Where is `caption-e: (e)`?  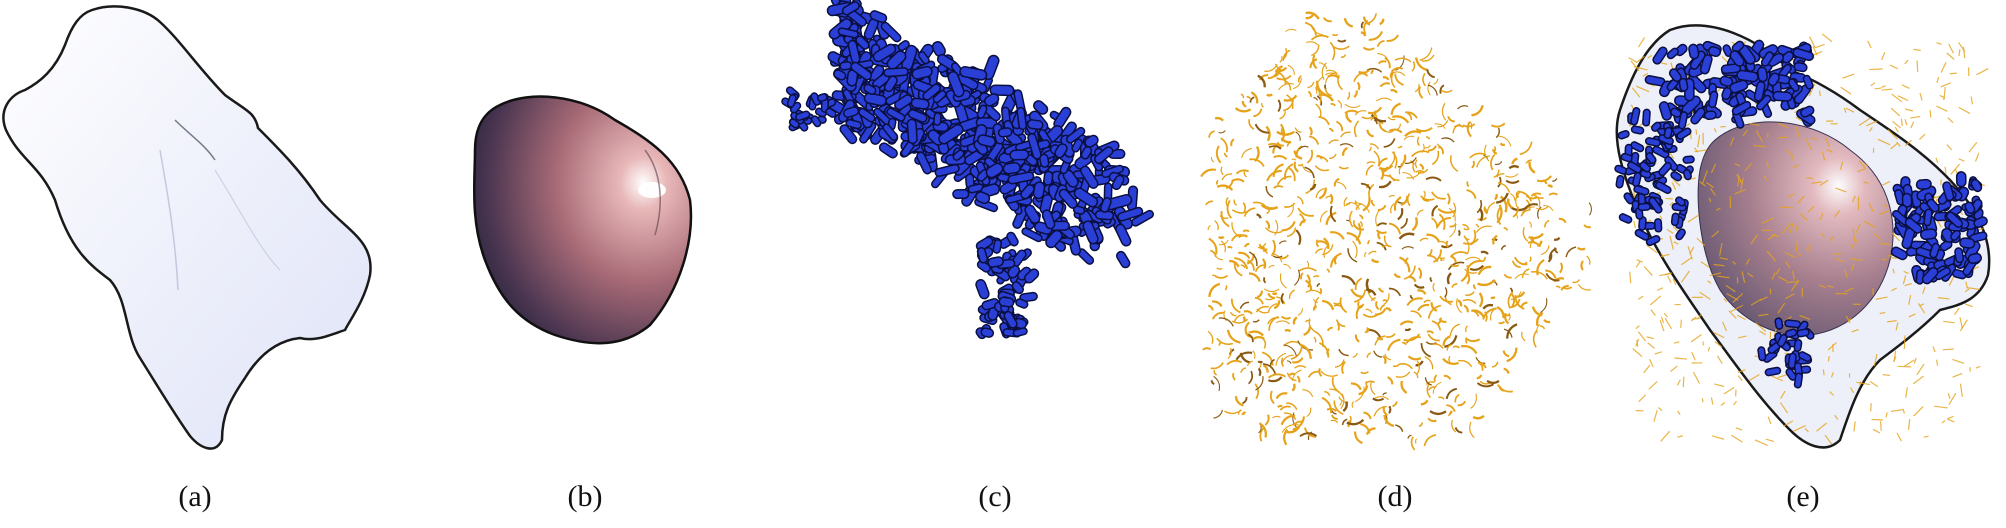
caption-e: (e) is located at coordinates (1803, 496).